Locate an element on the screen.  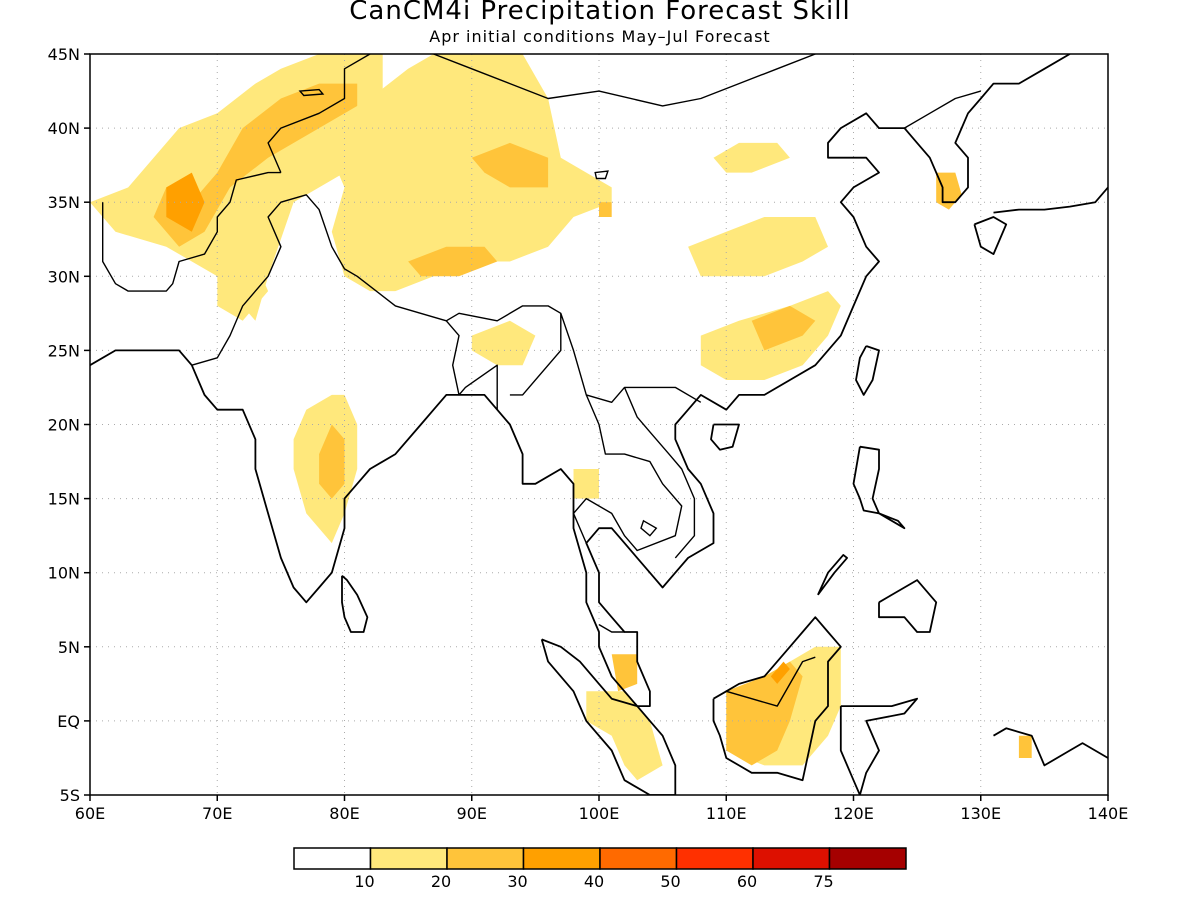
border-pakistan-india is located at coordinates (376, 295).